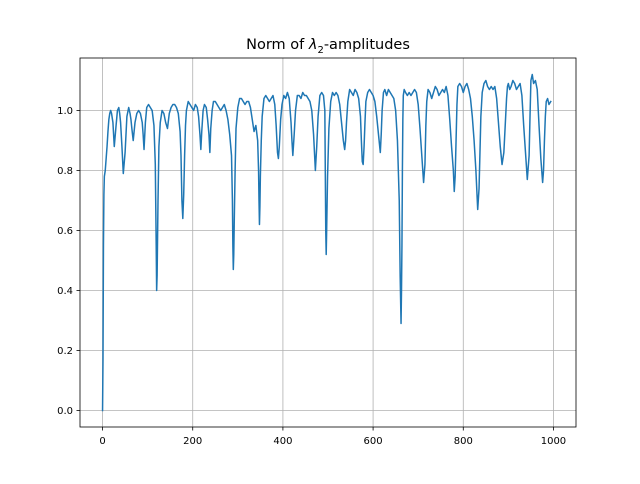 The height and width of the screenshot is (484, 640). Describe the element at coordinates (313, 45) in the screenshot. I see `chart-title-symbol: λ` at that location.